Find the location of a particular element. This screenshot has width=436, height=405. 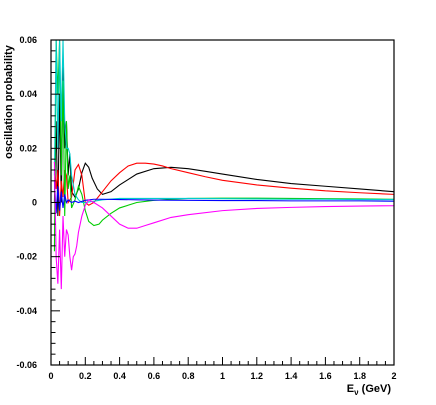

y-tick-label: 0.04 is located at coordinates (28, 94).